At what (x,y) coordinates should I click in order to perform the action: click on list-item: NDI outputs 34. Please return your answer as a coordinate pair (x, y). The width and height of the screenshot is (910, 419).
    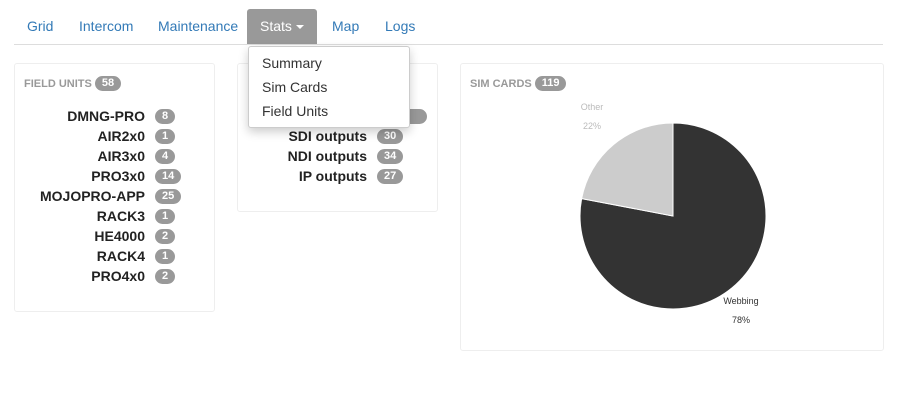
    Looking at the image, I should click on (321, 156).